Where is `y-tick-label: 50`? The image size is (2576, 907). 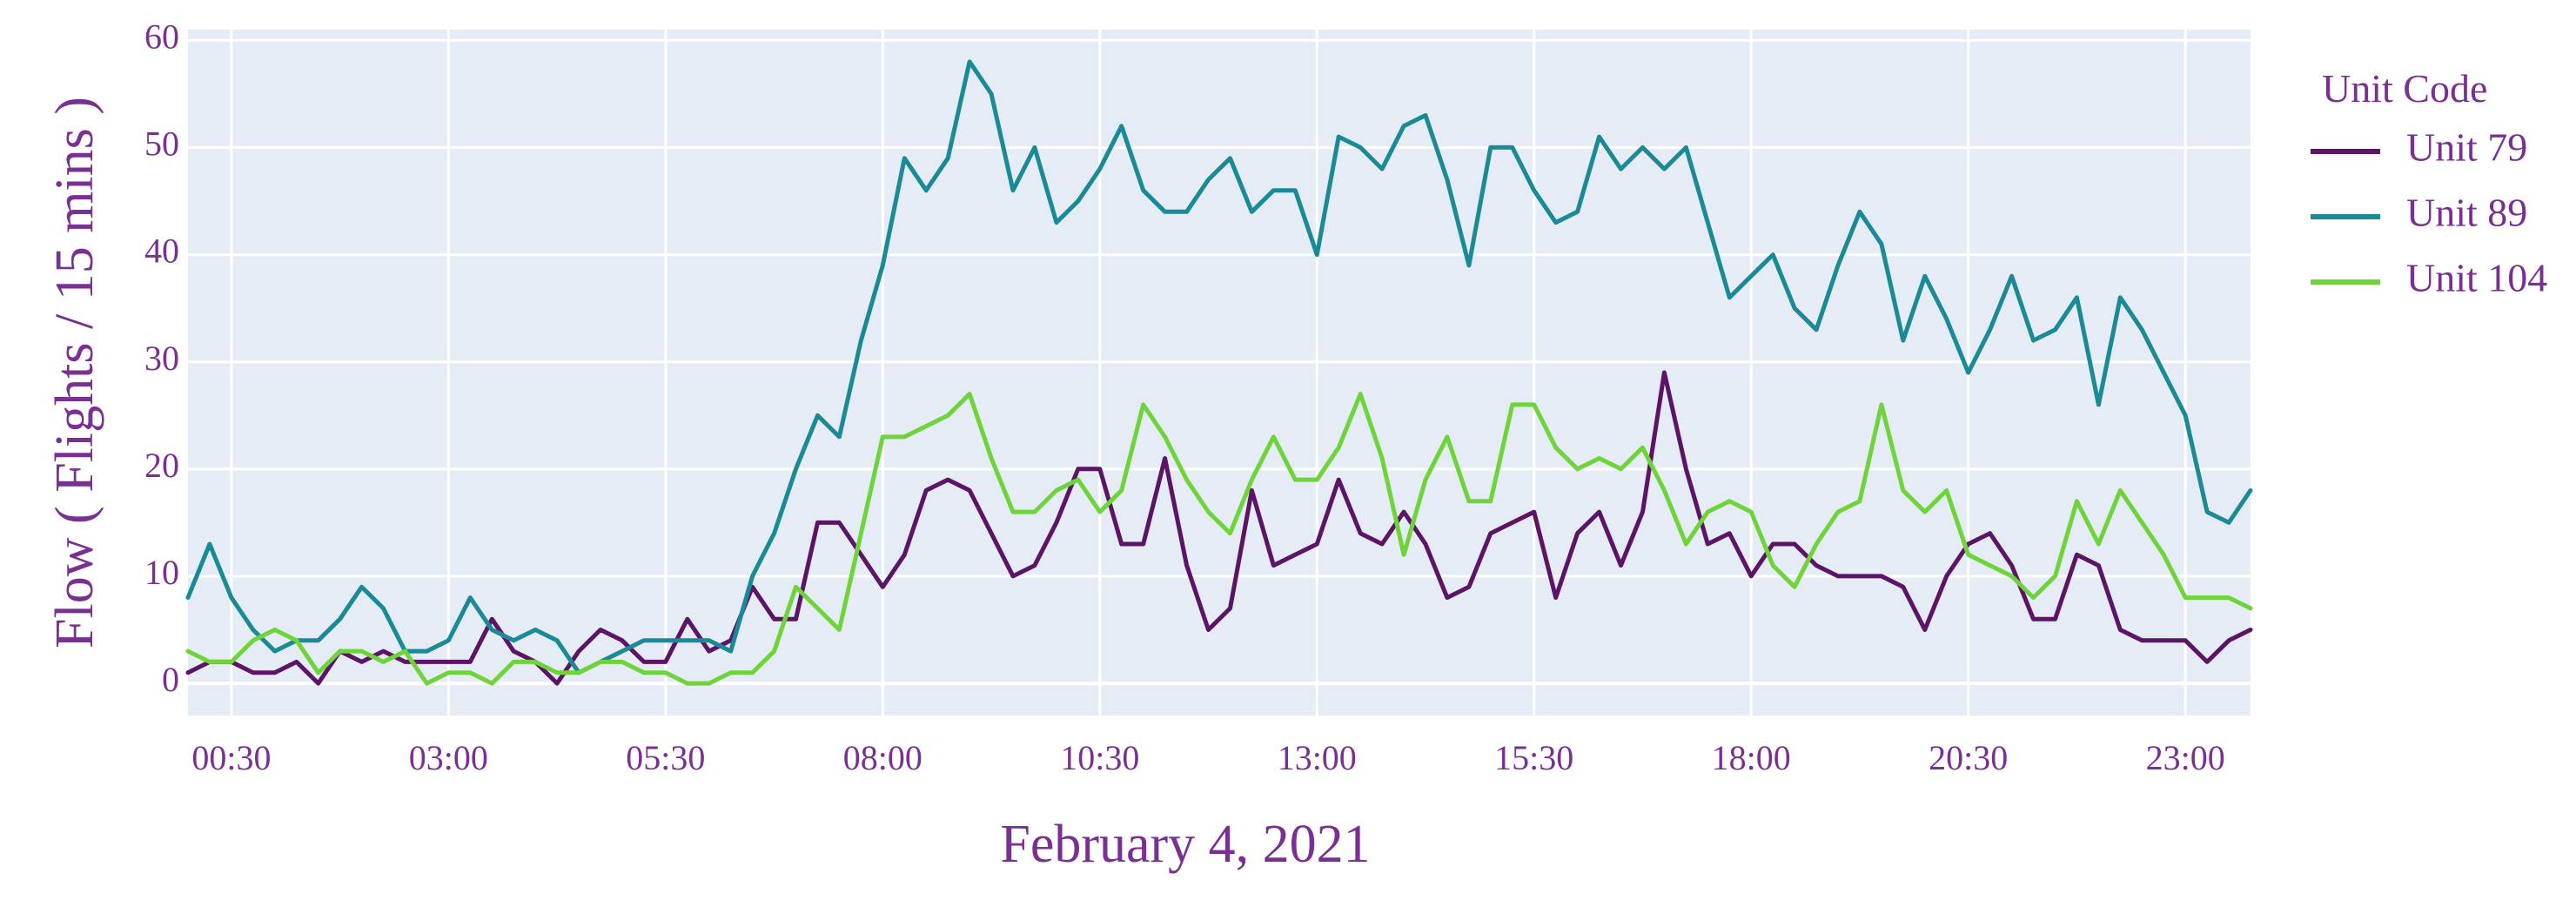
y-tick-label: 50 is located at coordinates (162, 144).